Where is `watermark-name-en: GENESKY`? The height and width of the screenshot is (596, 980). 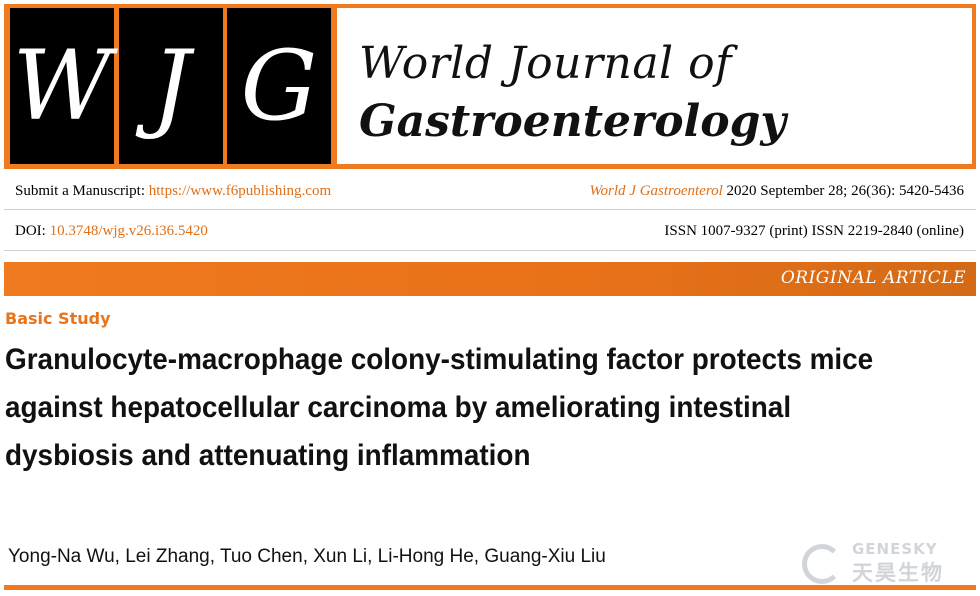 watermark-name-en: GENESKY is located at coordinates (895, 549).